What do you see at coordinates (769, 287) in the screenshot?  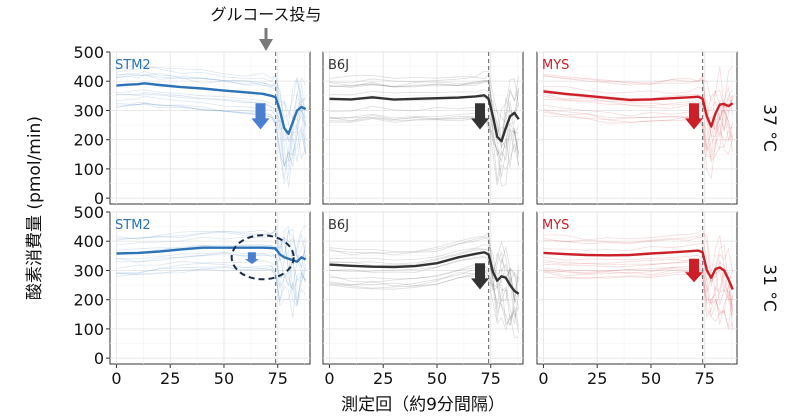 I see `row-label-31: 31 °C` at bounding box center [769, 287].